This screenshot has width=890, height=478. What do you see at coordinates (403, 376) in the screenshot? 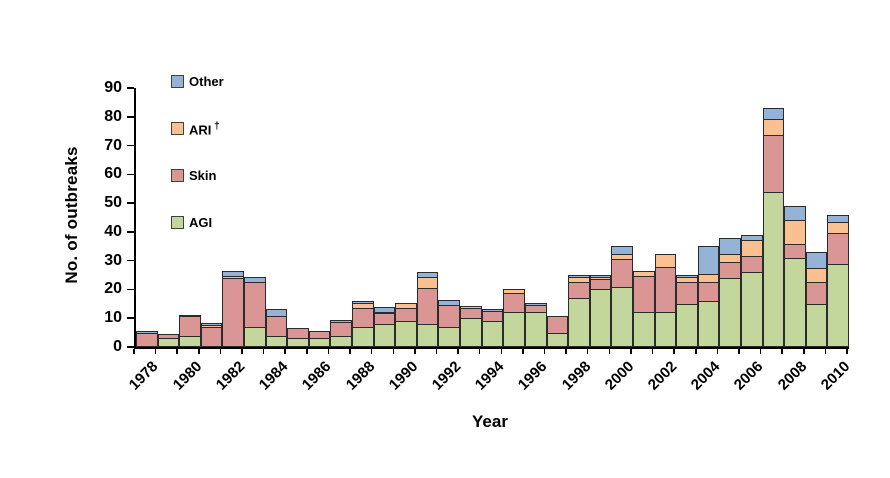
I see `x-tick-label-1990: 1990` at bounding box center [403, 376].